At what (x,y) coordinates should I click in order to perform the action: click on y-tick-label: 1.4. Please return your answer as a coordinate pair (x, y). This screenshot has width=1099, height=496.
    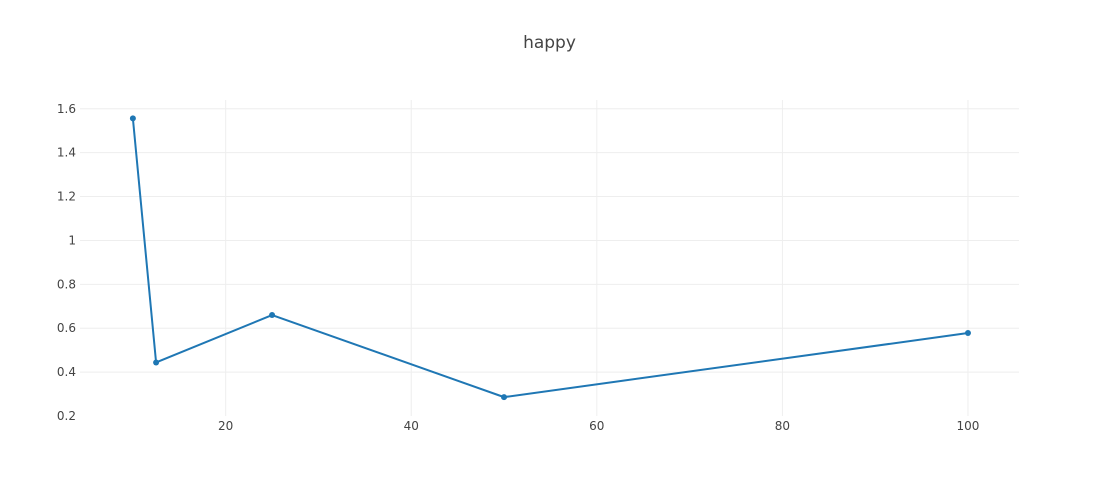
    Looking at the image, I should click on (66, 153).